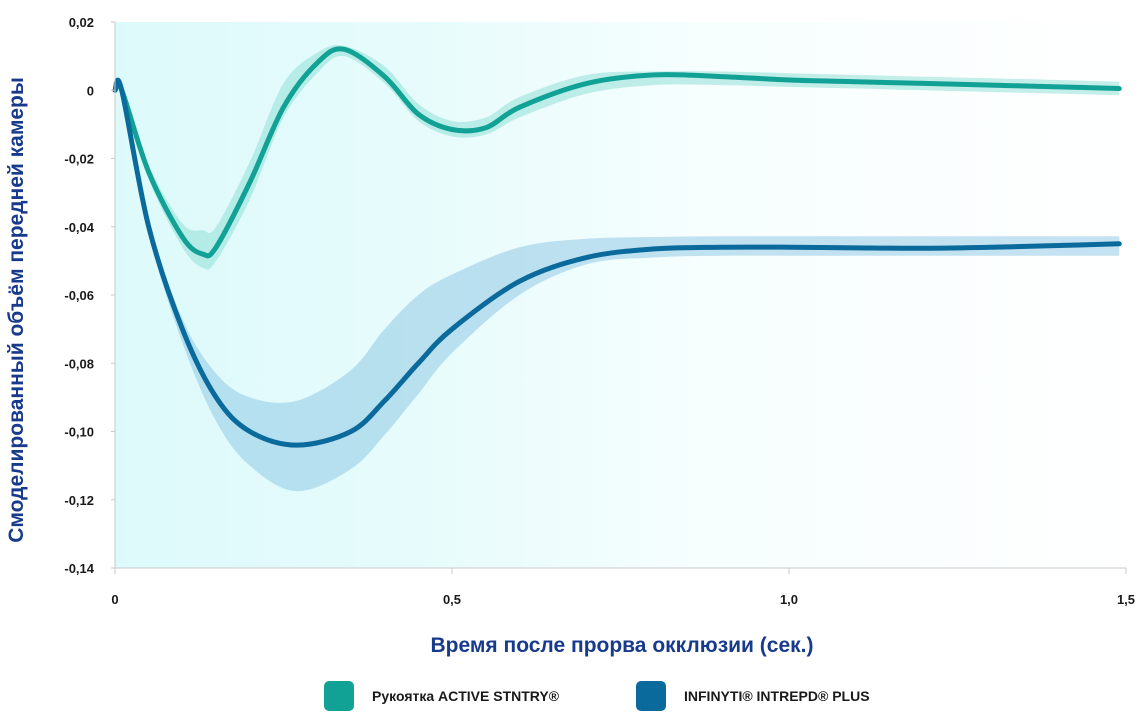 This screenshot has height=721, width=1148. I want to click on x-tick-label: 0,5, so click(452, 599).